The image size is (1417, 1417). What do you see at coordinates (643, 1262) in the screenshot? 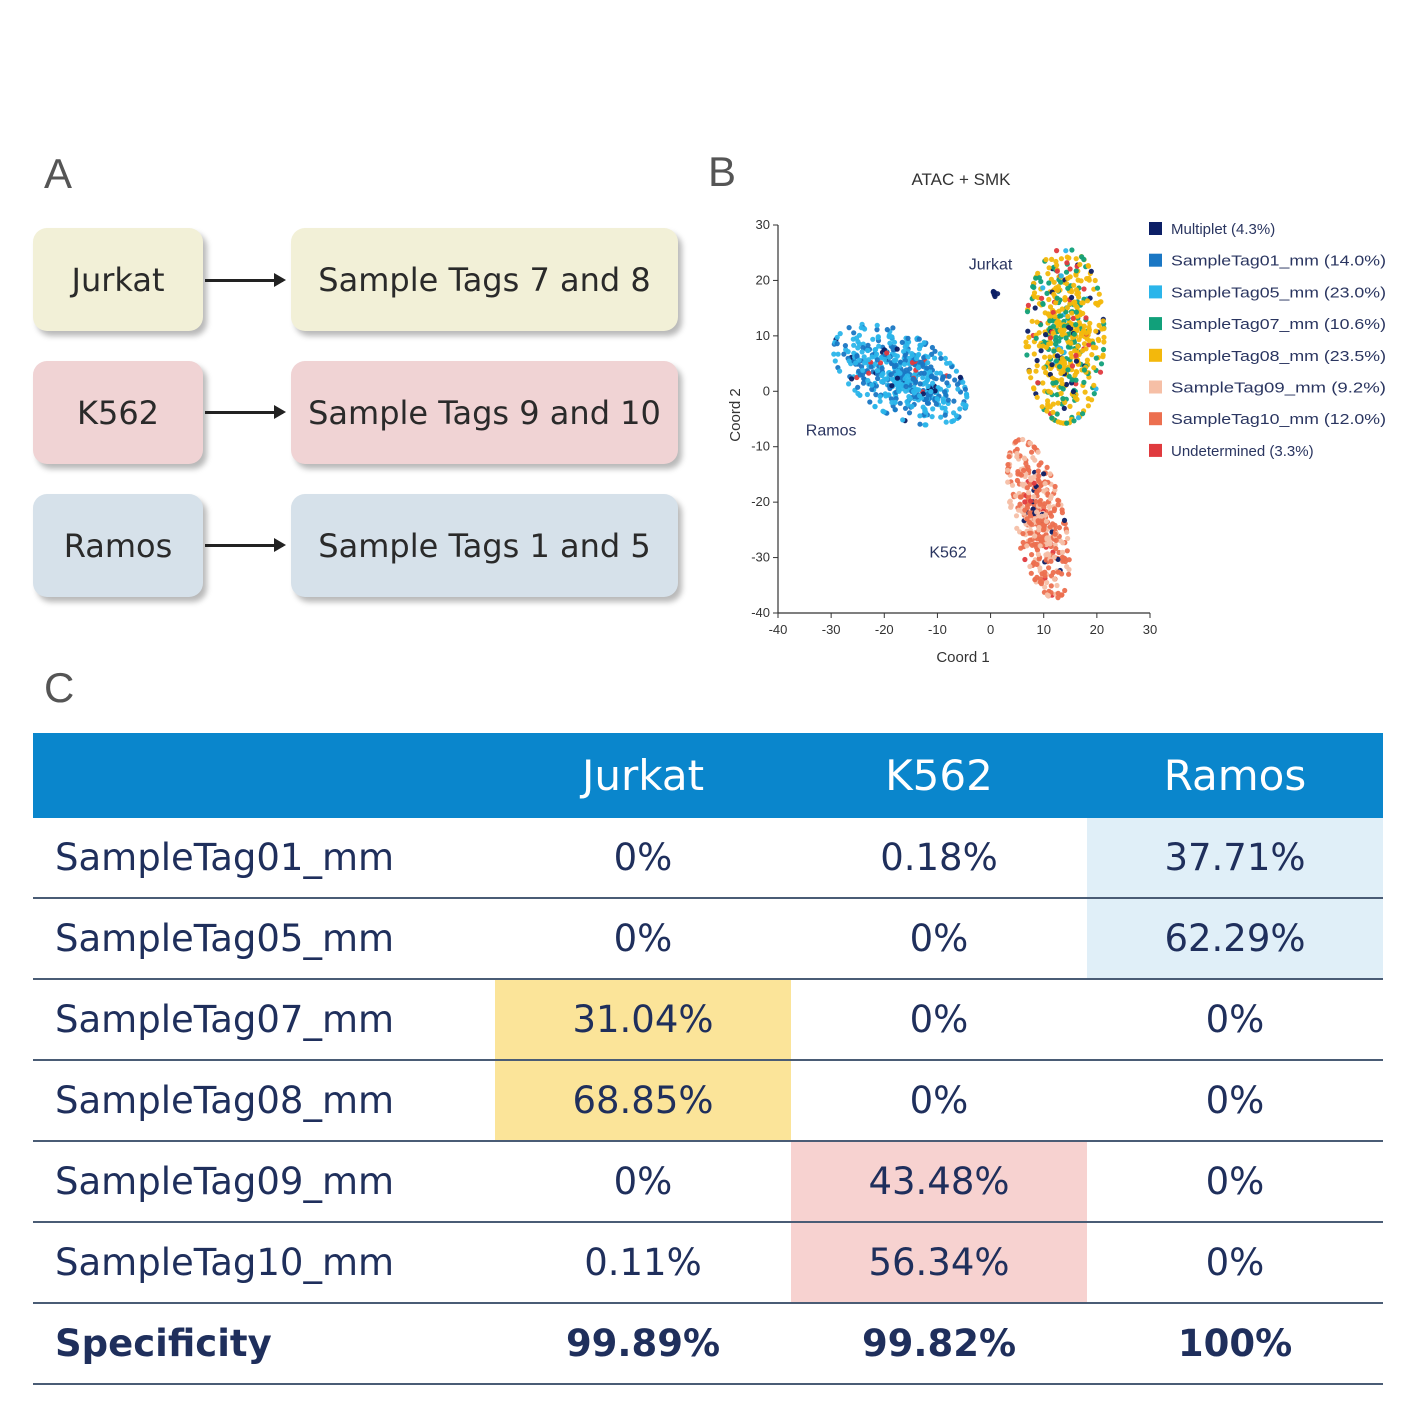
I see `table-cell: 0.11%` at bounding box center [643, 1262].